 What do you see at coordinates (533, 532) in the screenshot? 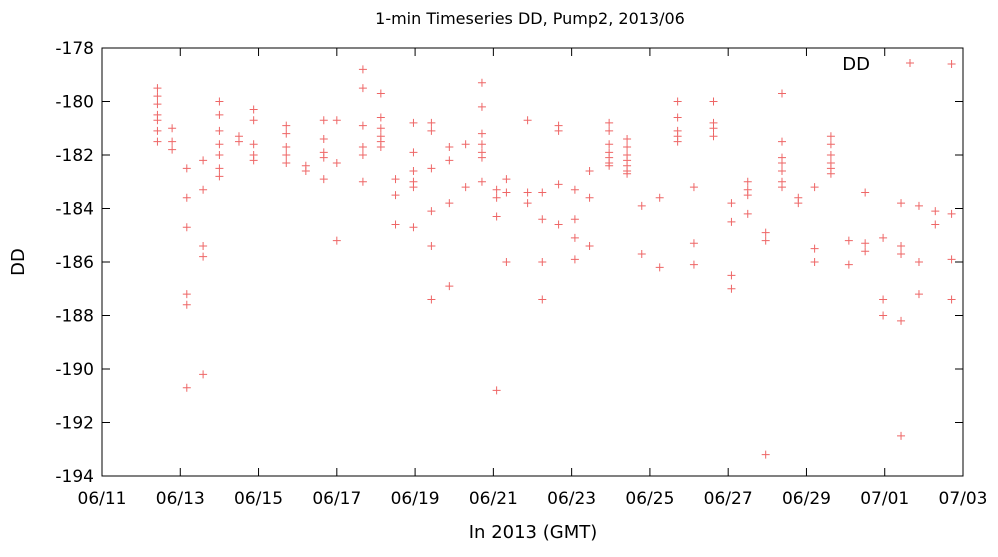
I see `x-axis-title: In 2013 (GMT)` at bounding box center [533, 532].